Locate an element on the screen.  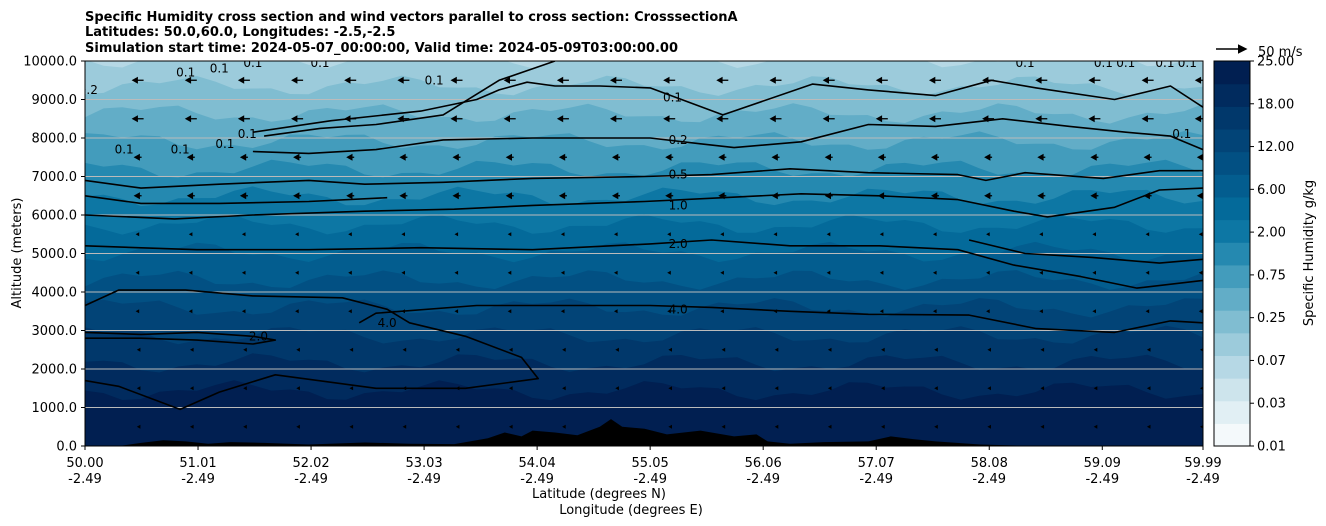
x-tick-label-lat-2: 52.02 is located at coordinates (310, 463).